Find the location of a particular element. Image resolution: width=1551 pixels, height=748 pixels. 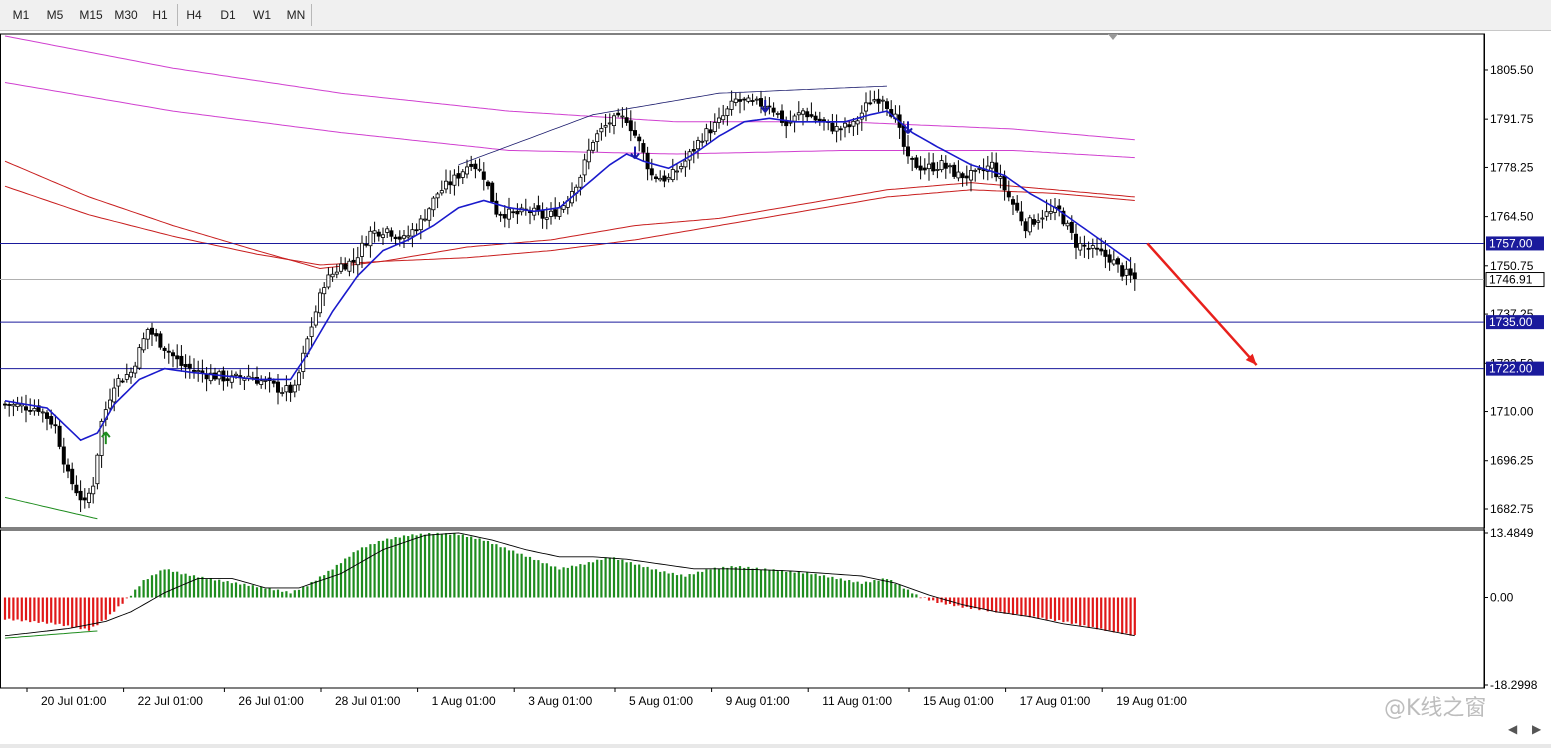

oscillator-green-line is located at coordinates (51, 634).